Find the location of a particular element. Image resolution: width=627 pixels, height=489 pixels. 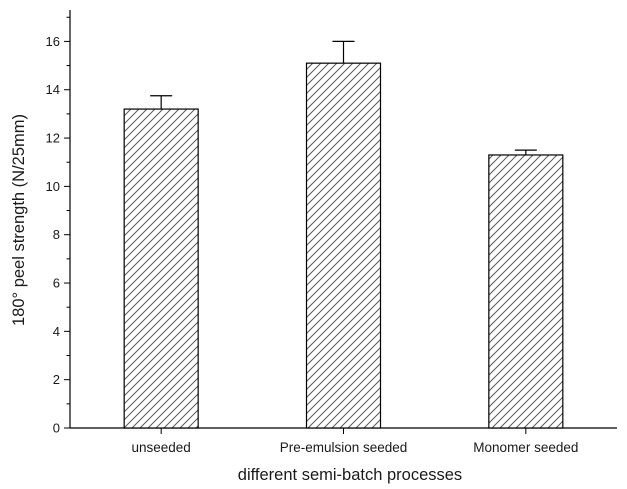

x-axis-title: different semi-batch processes is located at coordinates (350, 475).